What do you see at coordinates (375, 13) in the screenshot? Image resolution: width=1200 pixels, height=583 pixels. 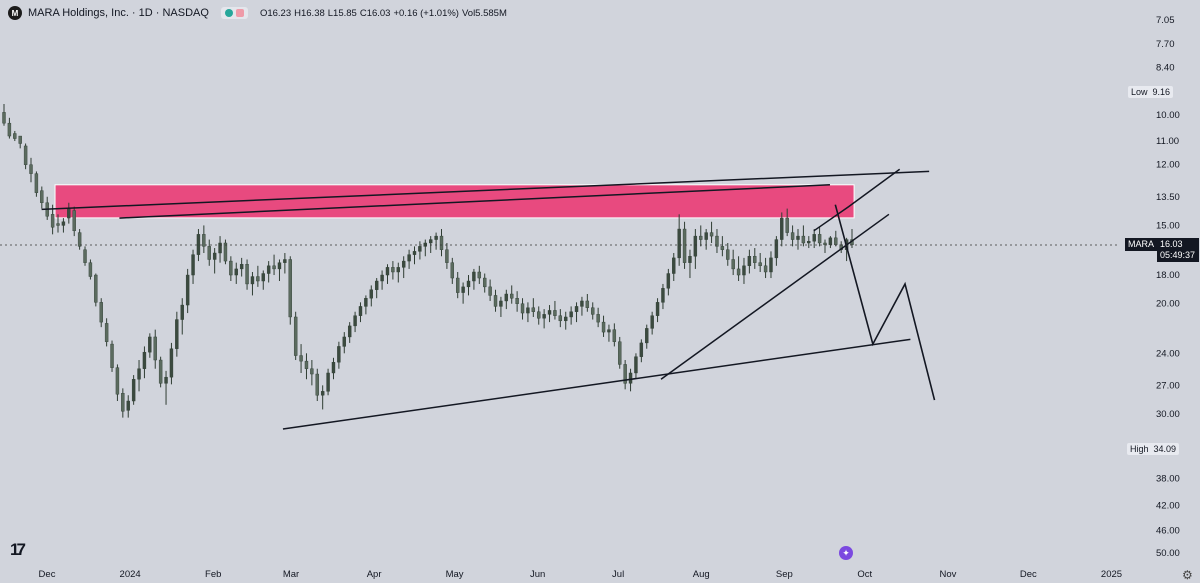 I see `close-value: C16.03` at bounding box center [375, 13].